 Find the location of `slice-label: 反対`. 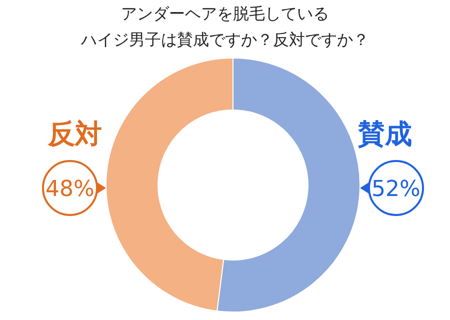

slice-label: 反対 is located at coordinates (74, 134).